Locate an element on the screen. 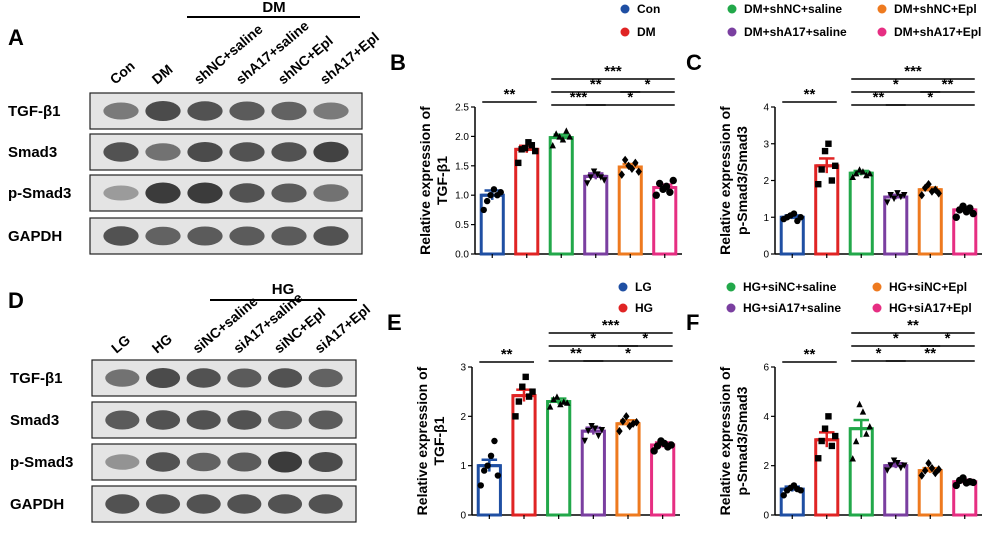 This screenshot has height=537, width=996. y-tick-label: 3 is located at coordinates (766, 144).